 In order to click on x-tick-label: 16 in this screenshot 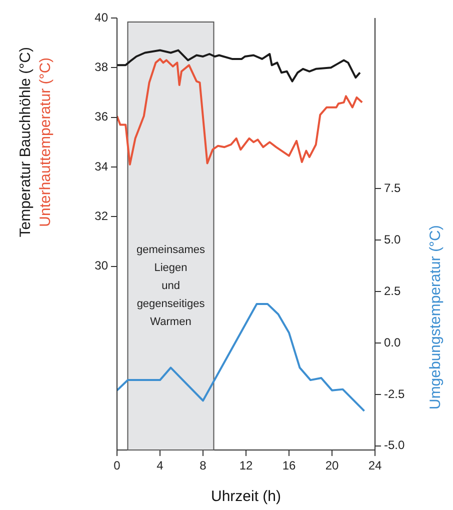, I will do `click(289, 465)`.